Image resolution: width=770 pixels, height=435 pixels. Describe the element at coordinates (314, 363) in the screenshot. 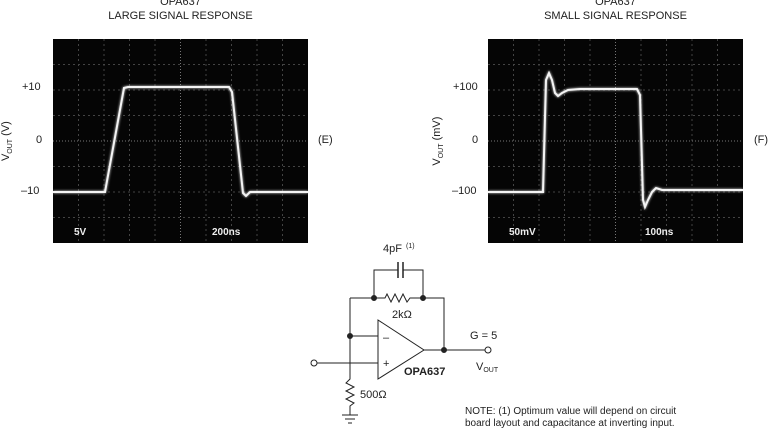

I see `input-terminal` at that location.